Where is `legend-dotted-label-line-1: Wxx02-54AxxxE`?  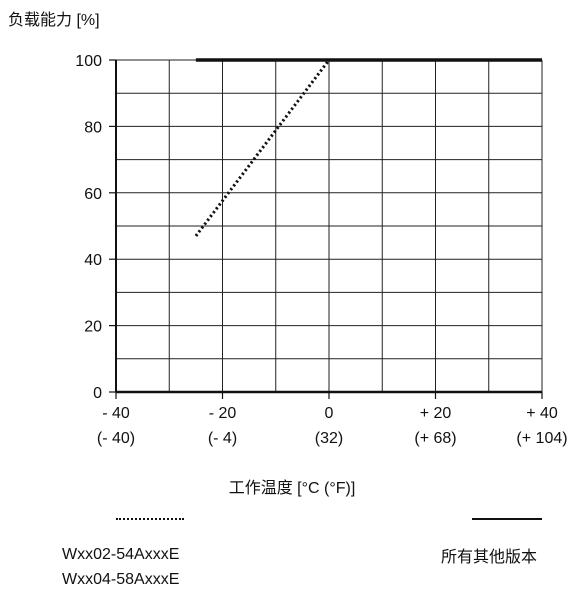 legend-dotted-label-line-1: Wxx02-54AxxxE is located at coordinates (121, 554).